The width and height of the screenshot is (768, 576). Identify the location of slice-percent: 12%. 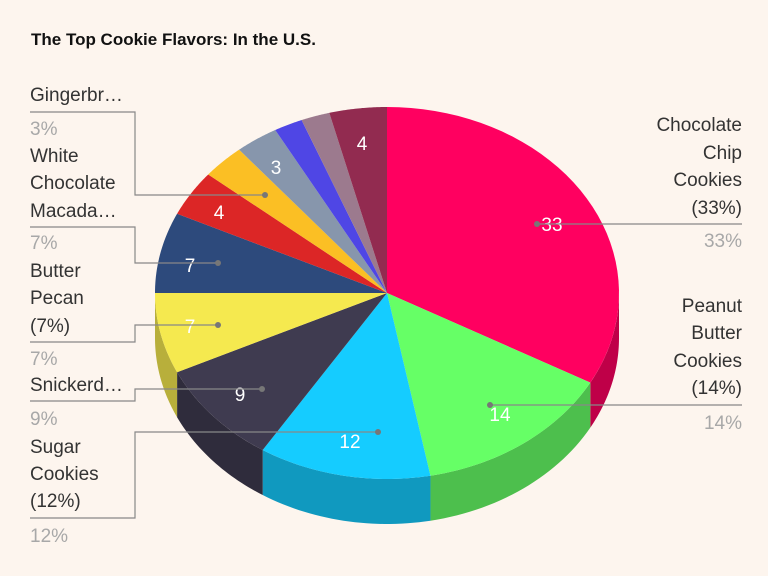
(49, 536).